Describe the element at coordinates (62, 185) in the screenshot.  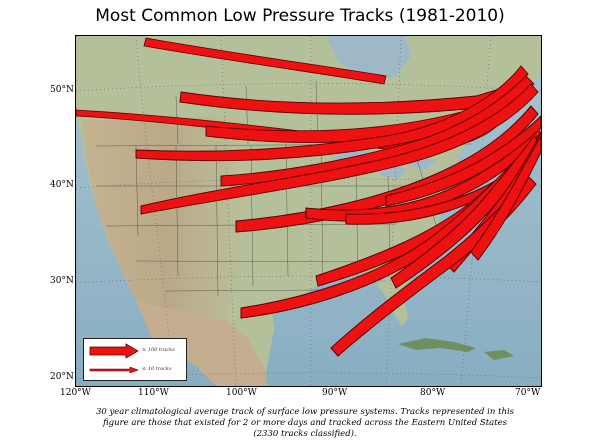
I see `latitude-label-40n: 40°N` at that location.